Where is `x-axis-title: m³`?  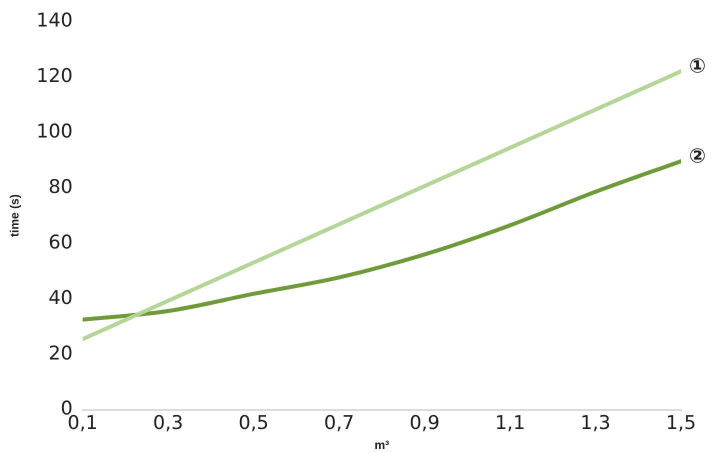 x-axis-title: m³ is located at coordinates (382, 445).